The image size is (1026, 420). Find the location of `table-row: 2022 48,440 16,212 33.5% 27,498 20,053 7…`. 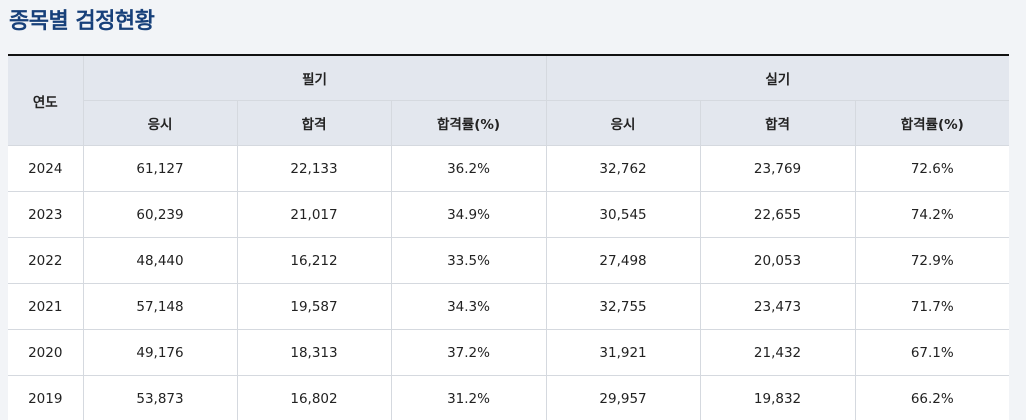

table-row: 2022 48,440 16,212 33.5% 27,498 20,053 7… is located at coordinates (509, 260).